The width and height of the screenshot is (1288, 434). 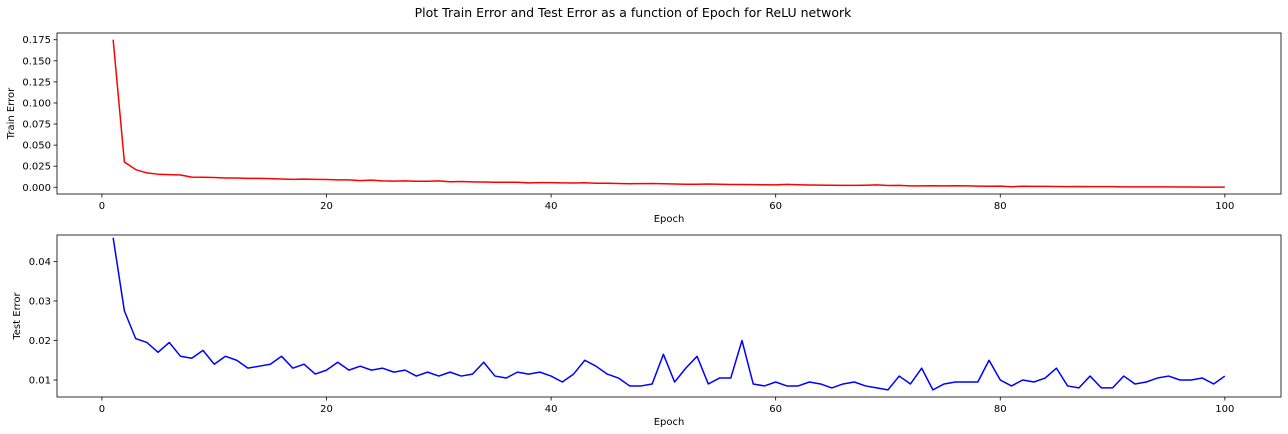 What do you see at coordinates (40, 301) in the screenshot?
I see `test-y-tick-label: 0.03` at bounding box center [40, 301].